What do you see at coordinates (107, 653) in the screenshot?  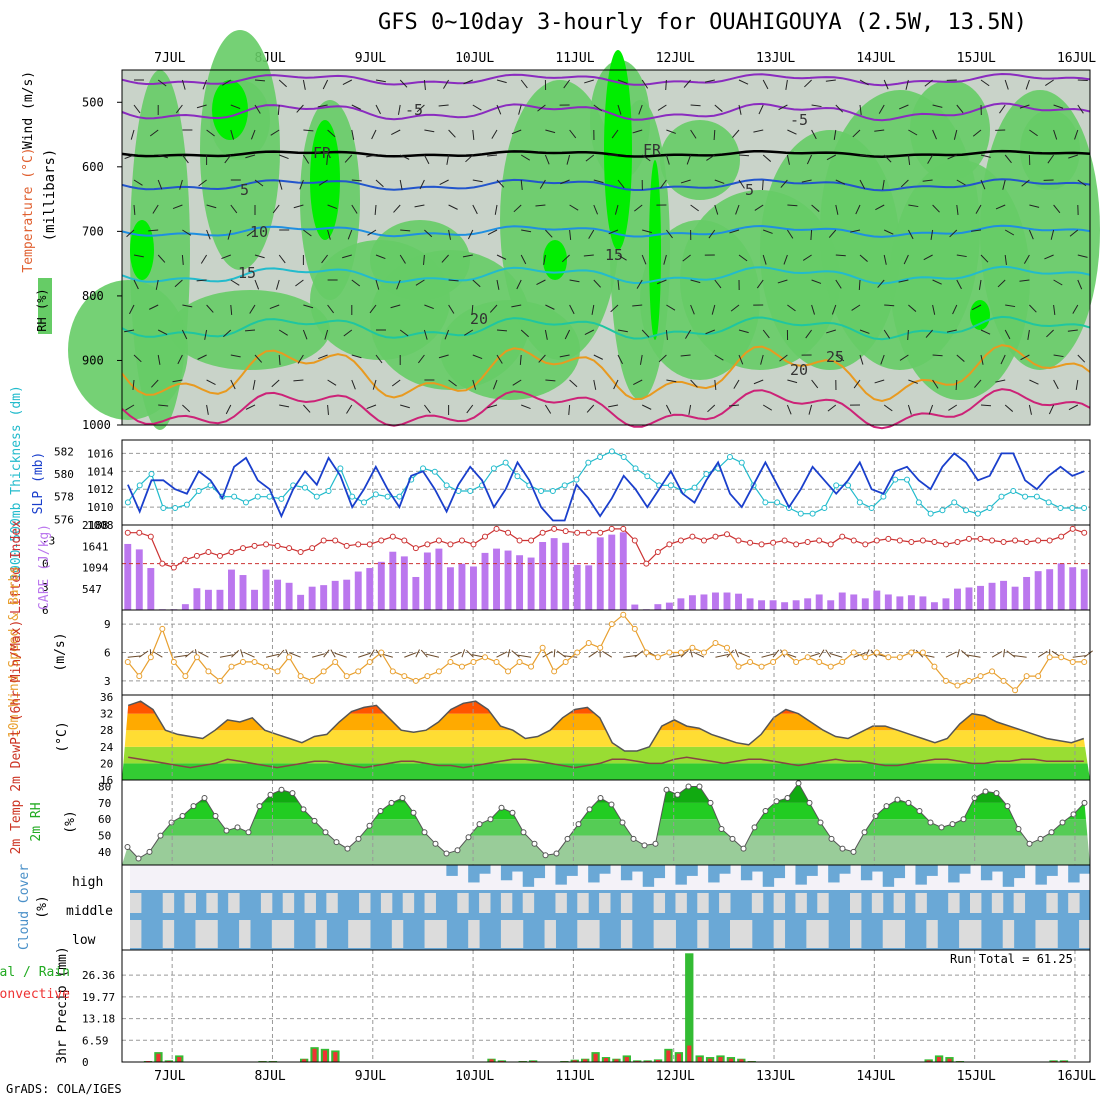 I see `wind-tick-label: 6` at bounding box center [107, 653].